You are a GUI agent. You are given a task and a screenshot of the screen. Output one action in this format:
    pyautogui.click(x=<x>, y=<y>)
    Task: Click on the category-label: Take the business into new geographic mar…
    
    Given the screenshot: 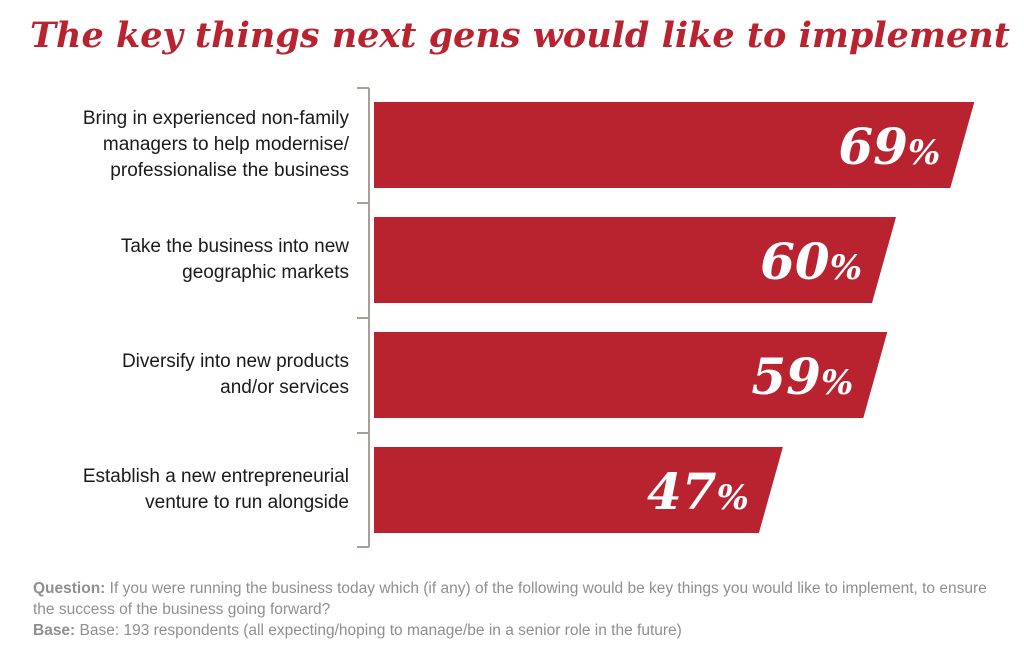 What is the action you would take?
    pyautogui.click(x=184, y=260)
    